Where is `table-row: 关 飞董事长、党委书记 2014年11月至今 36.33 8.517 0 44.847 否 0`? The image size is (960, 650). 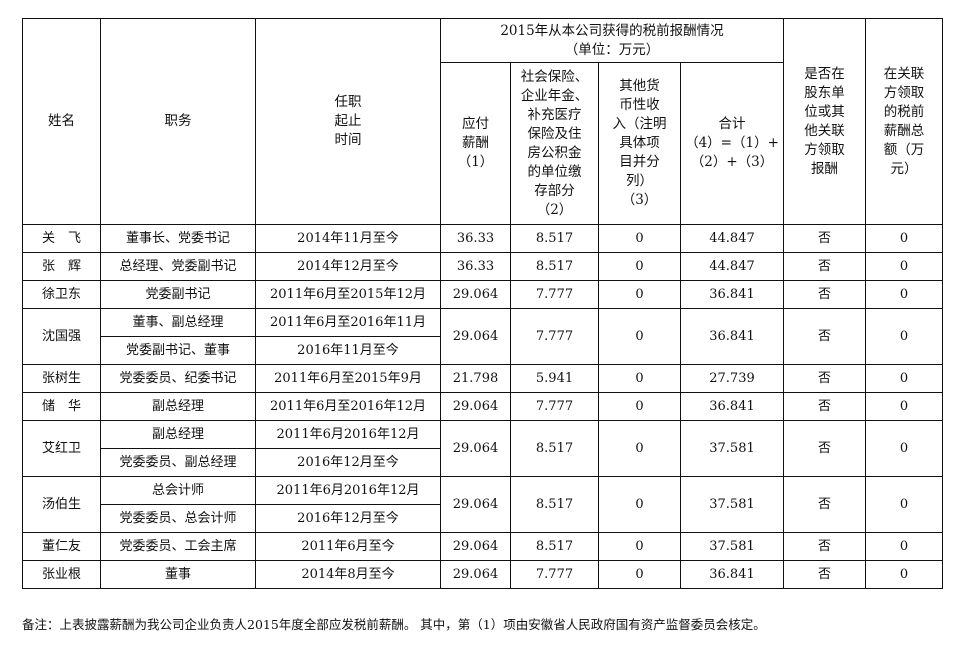 table-row: 关 飞董事长、党委书记 2014年11月至今 36.33 8.517 0 44.847 否 0 is located at coordinates (482, 238).